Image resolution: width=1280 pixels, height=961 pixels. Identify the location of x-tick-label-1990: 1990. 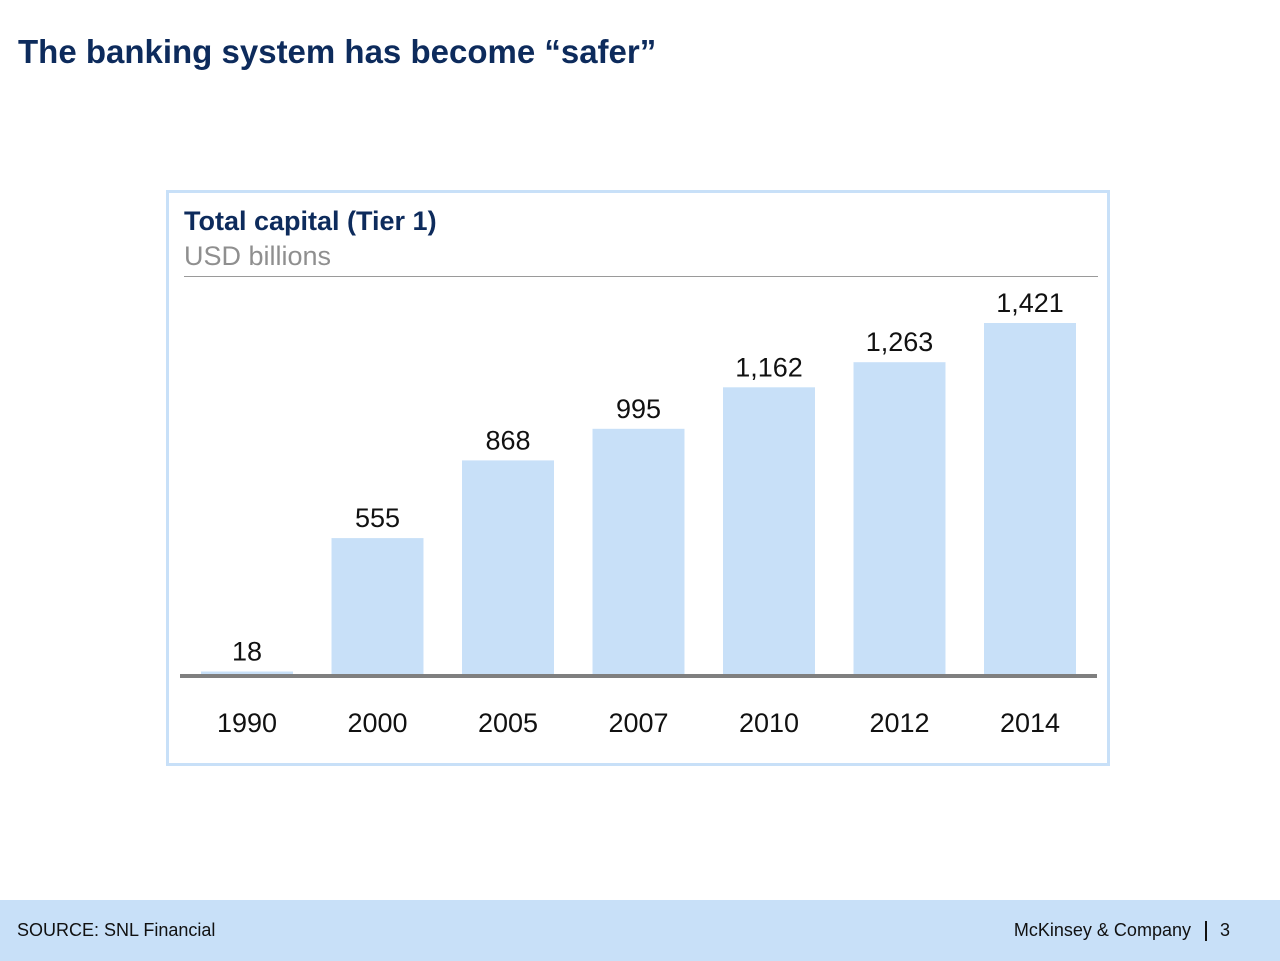
(247, 723).